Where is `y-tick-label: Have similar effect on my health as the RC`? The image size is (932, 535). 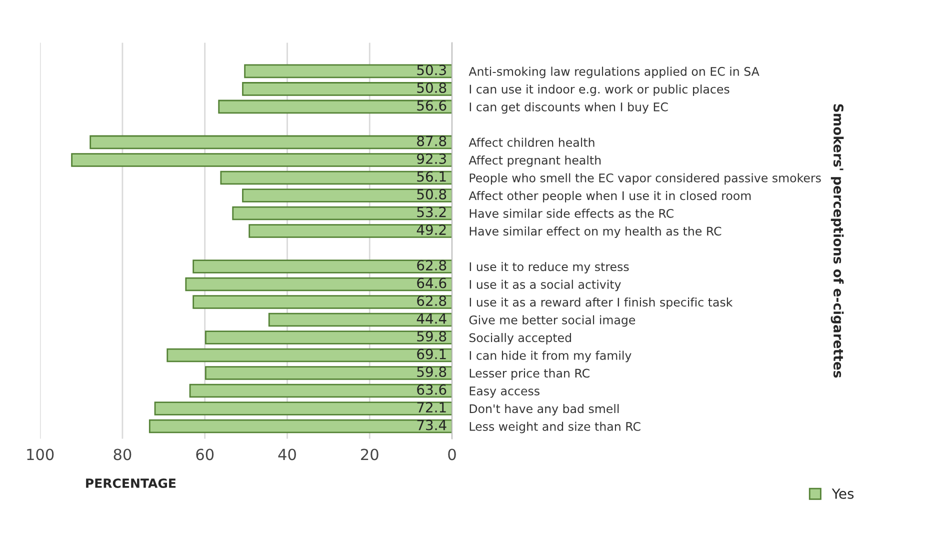 y-tick-label: Have similar effect on my health as the RC is located at coordinates (596, 232).